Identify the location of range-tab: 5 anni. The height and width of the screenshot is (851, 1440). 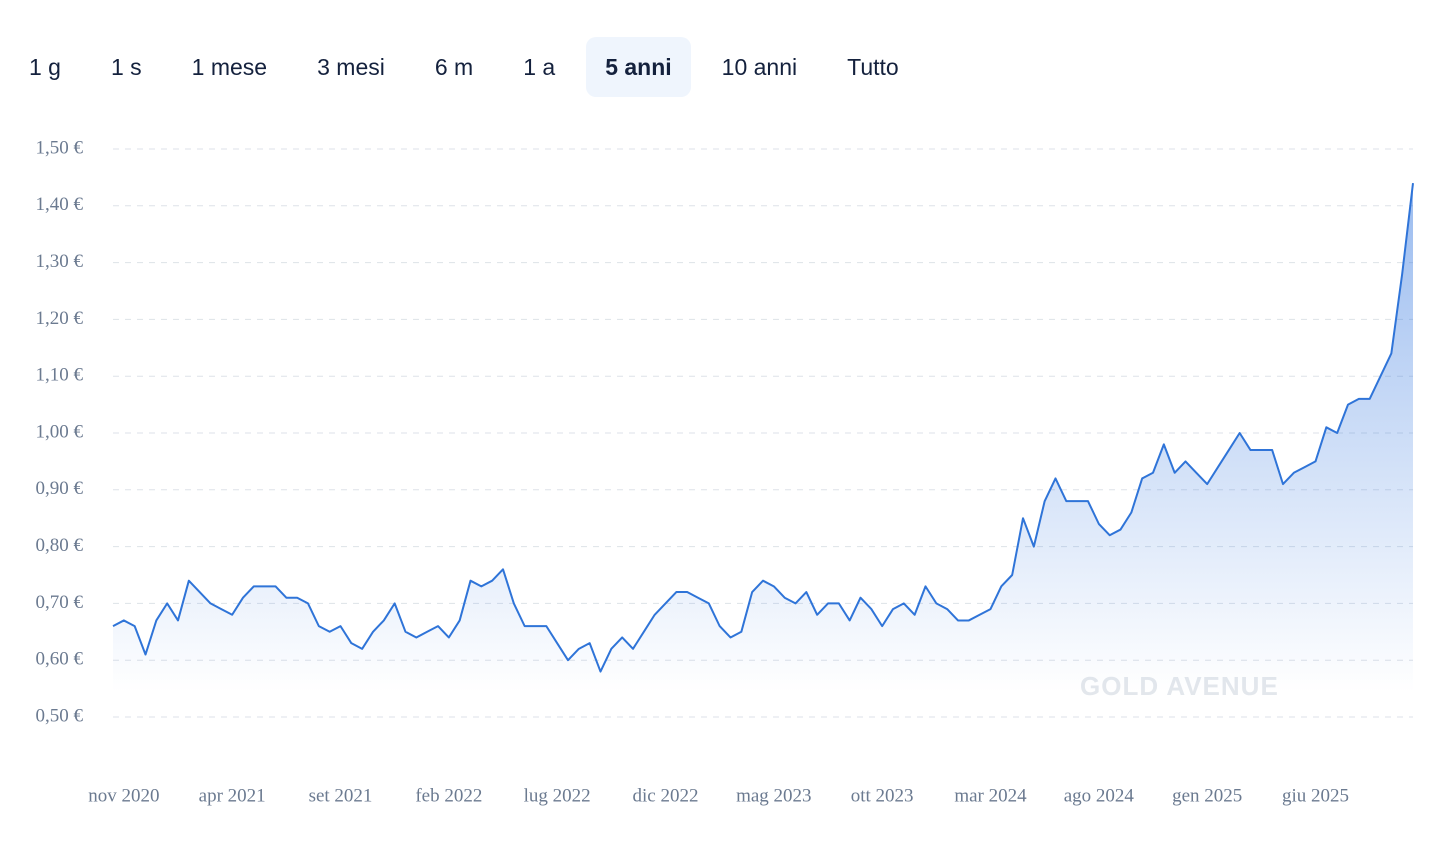
(638, 67).